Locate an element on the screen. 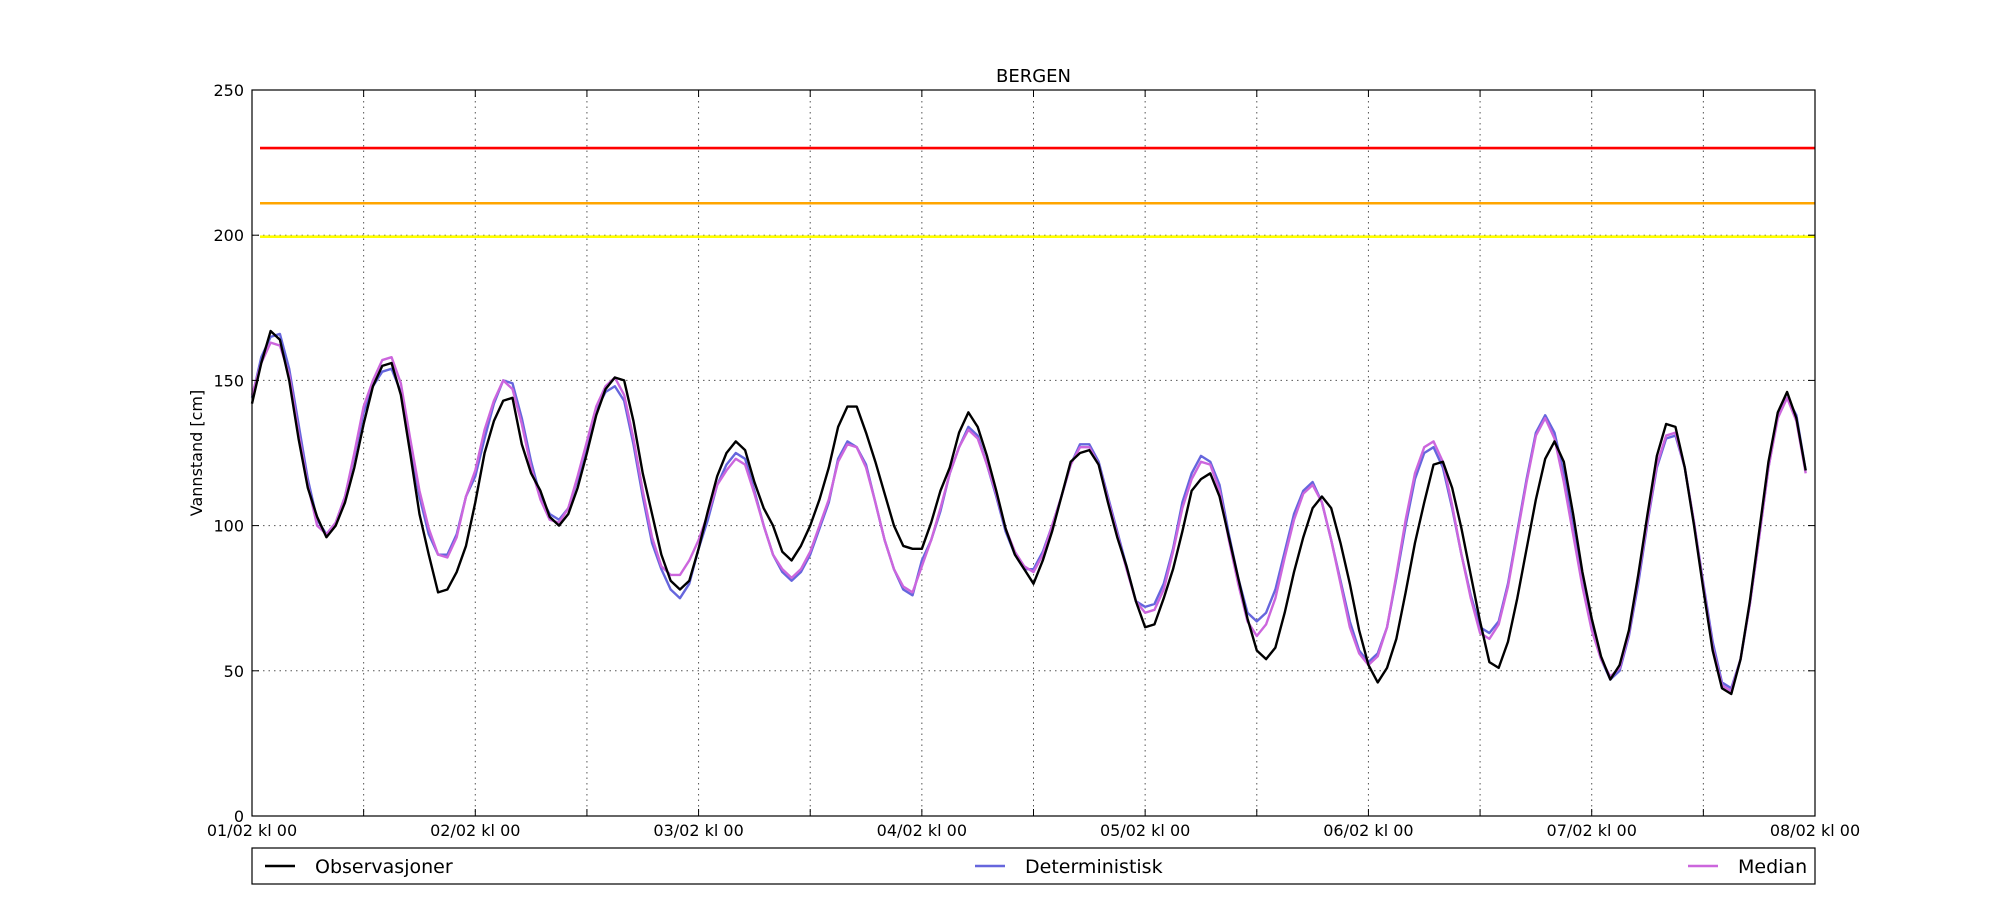  legend-label: Observasjoner is located at coordinates (384, 867).